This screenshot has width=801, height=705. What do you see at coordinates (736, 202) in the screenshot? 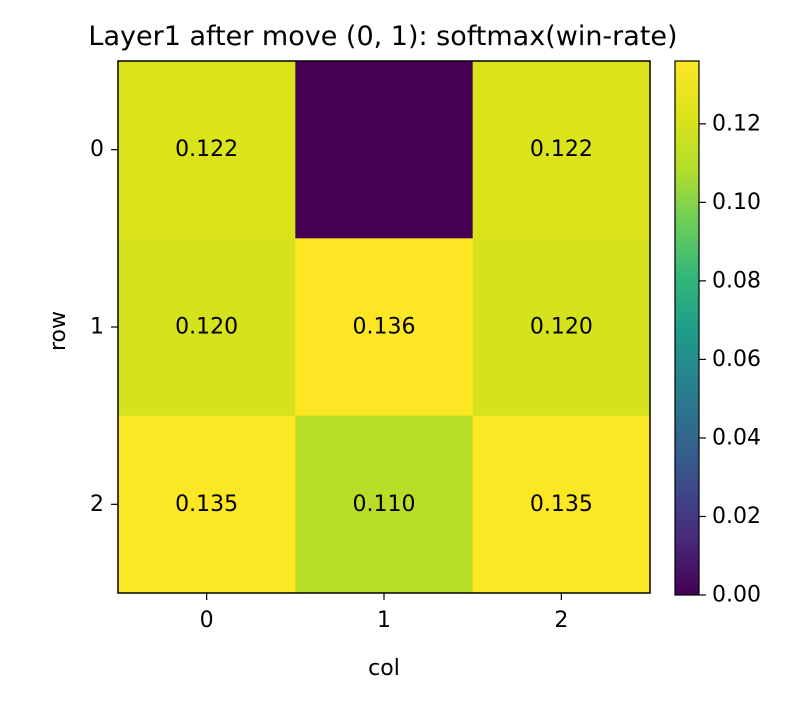
I see `colorbar-tick-label: 0.10` at bounding box center [736, 202].